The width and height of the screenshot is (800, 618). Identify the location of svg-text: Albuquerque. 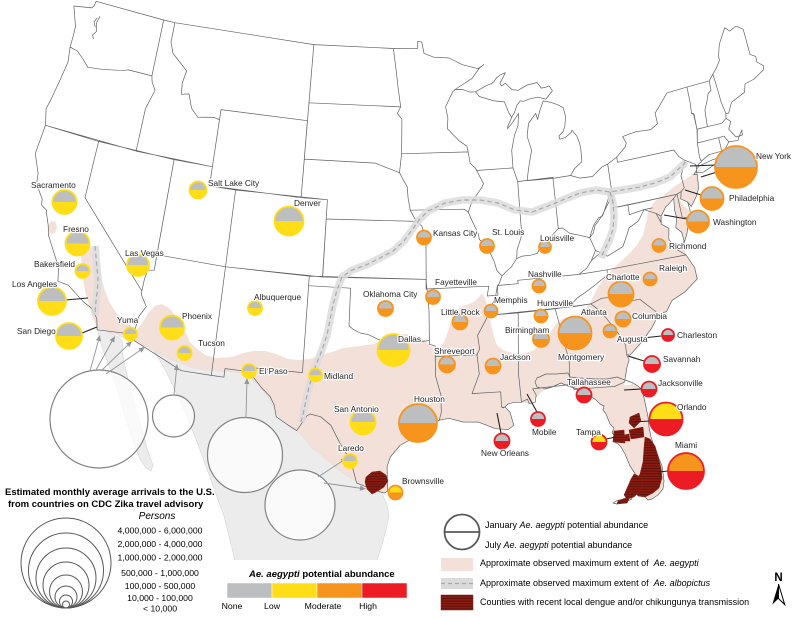
(277, 297).